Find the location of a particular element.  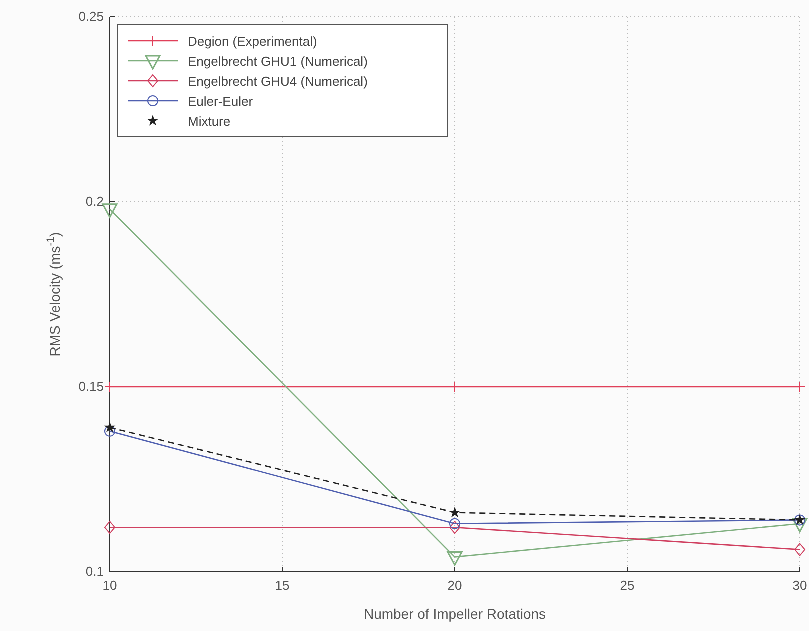

x-tick-label: 20 is located at coordinates (455, 585).